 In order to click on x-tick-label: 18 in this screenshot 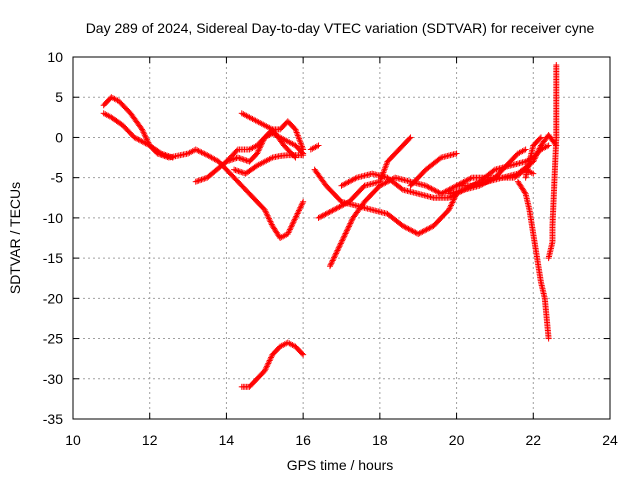, I will do `click(380, 440)`.